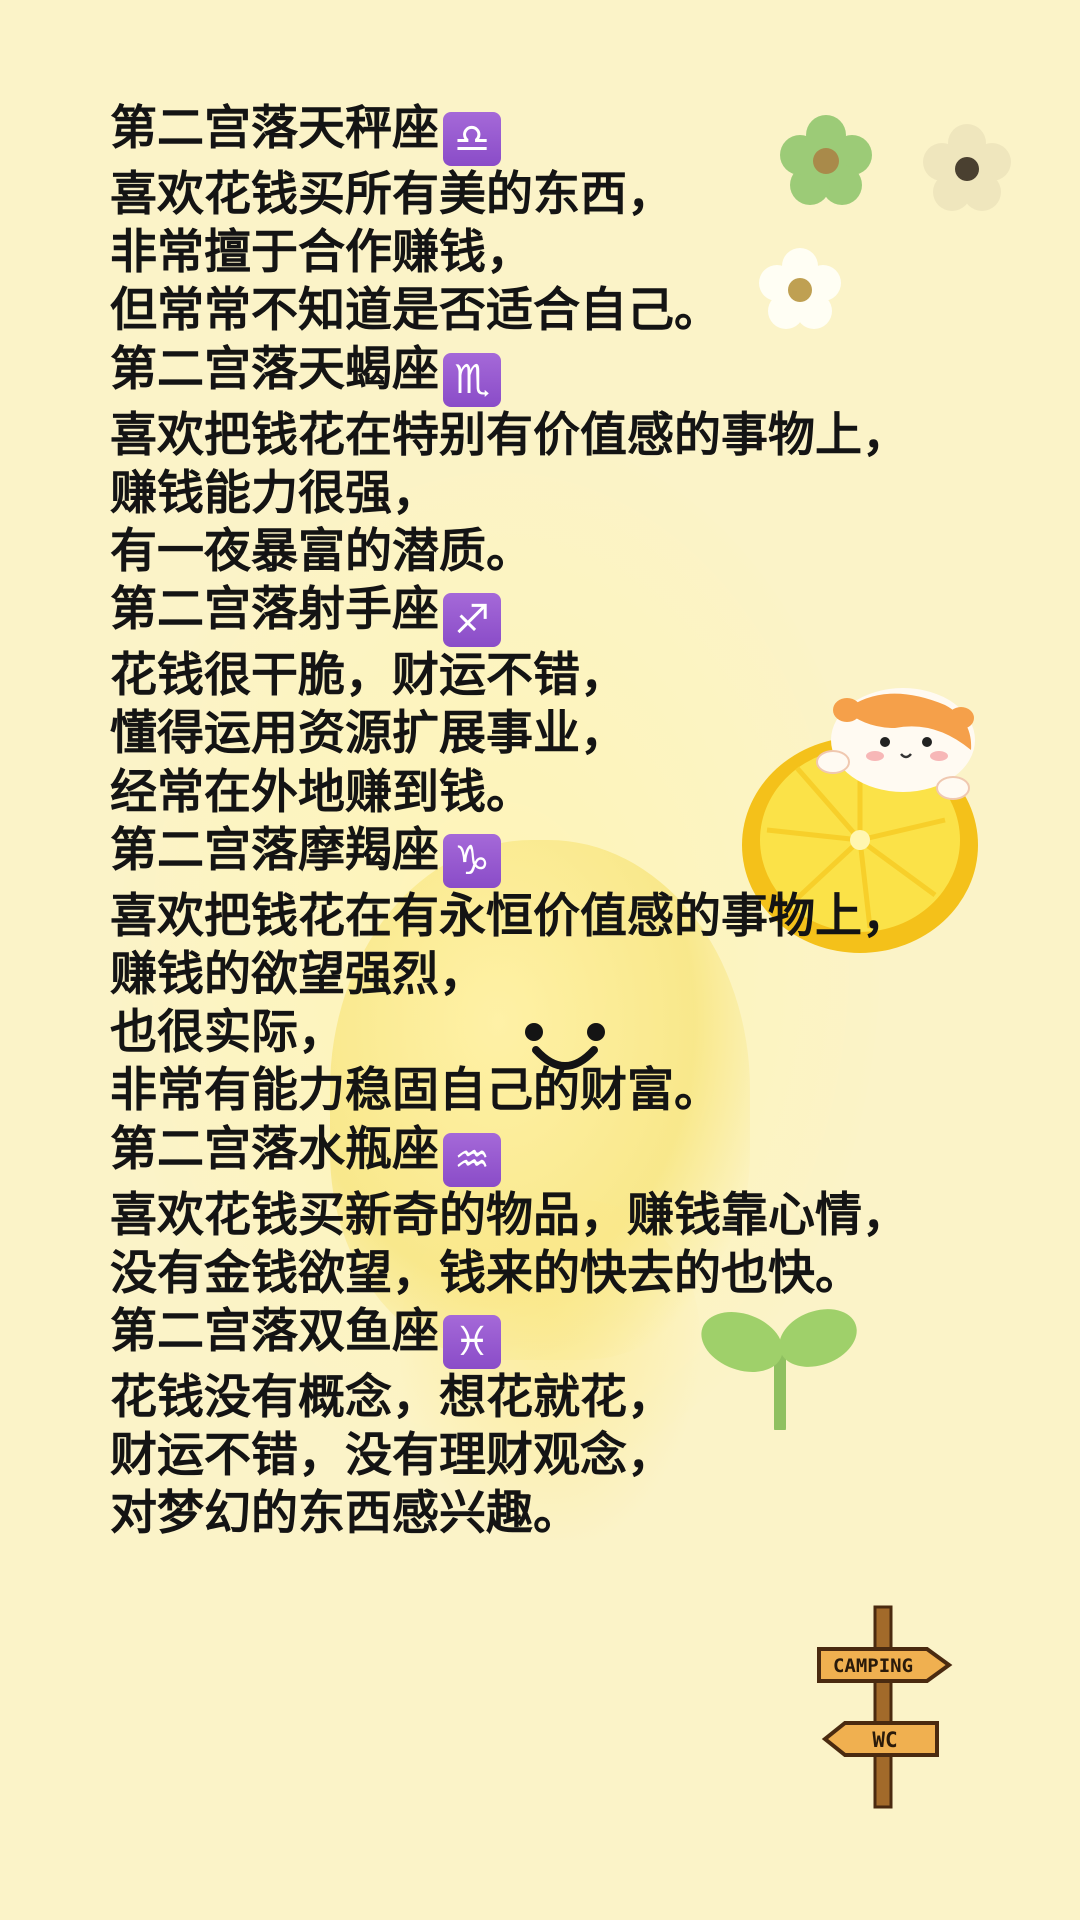 This screenshot has height=1920, width=1080. Describe the element at coordinates (274, 493) in the screenshot. I see `section-line: 赚钱能力很强，` at that location.